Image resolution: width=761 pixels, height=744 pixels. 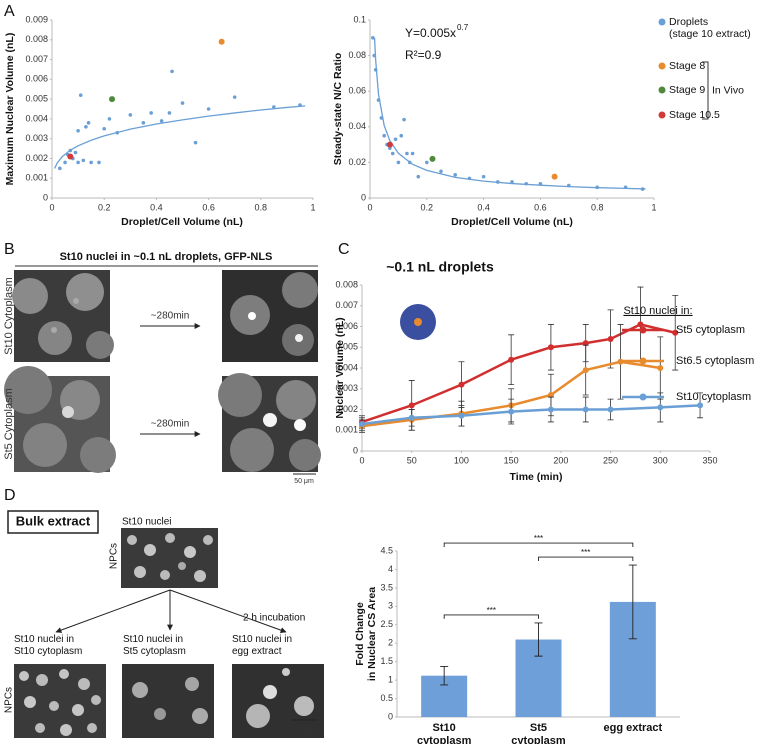 I want to click on legend-label: Stage 8, so click(x=687, y=66).